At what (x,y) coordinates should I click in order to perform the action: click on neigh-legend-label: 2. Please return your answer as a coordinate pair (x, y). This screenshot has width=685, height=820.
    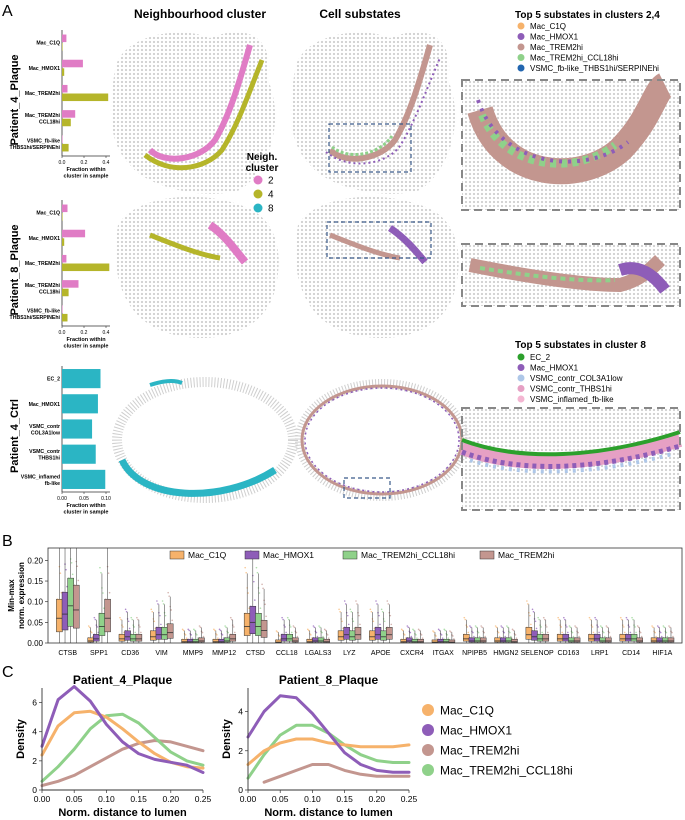
    Looking at the image, I should click on (271, 181).